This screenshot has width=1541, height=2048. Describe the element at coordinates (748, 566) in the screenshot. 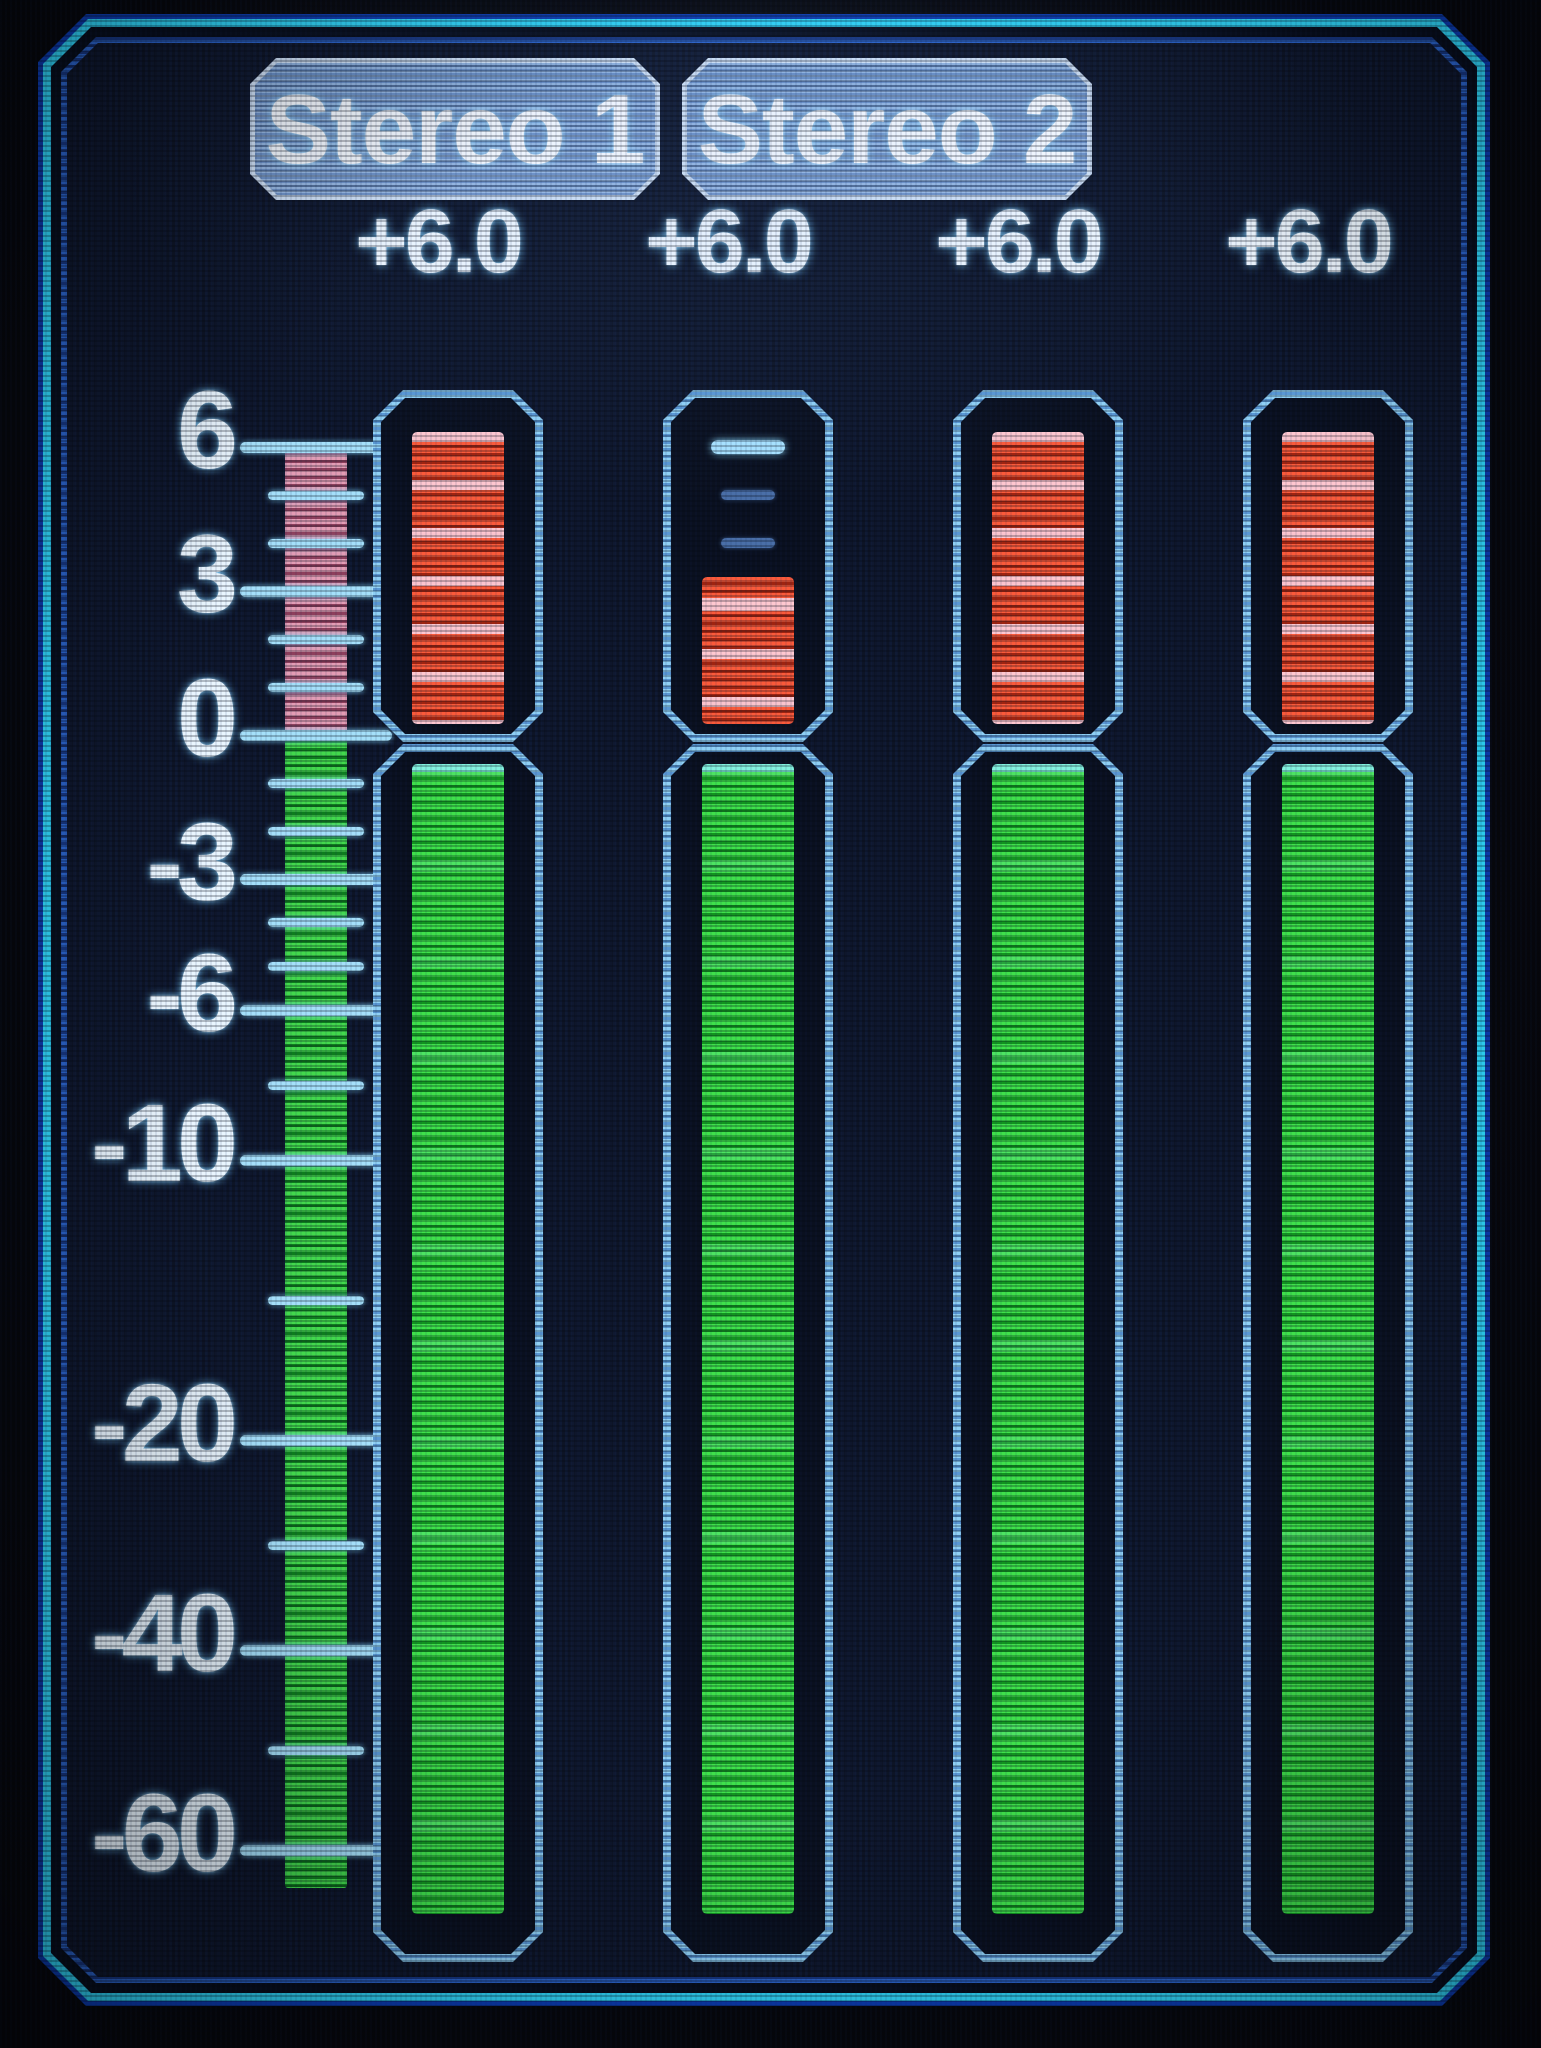

I see `meter-top-box-stereo1-right` at that location.